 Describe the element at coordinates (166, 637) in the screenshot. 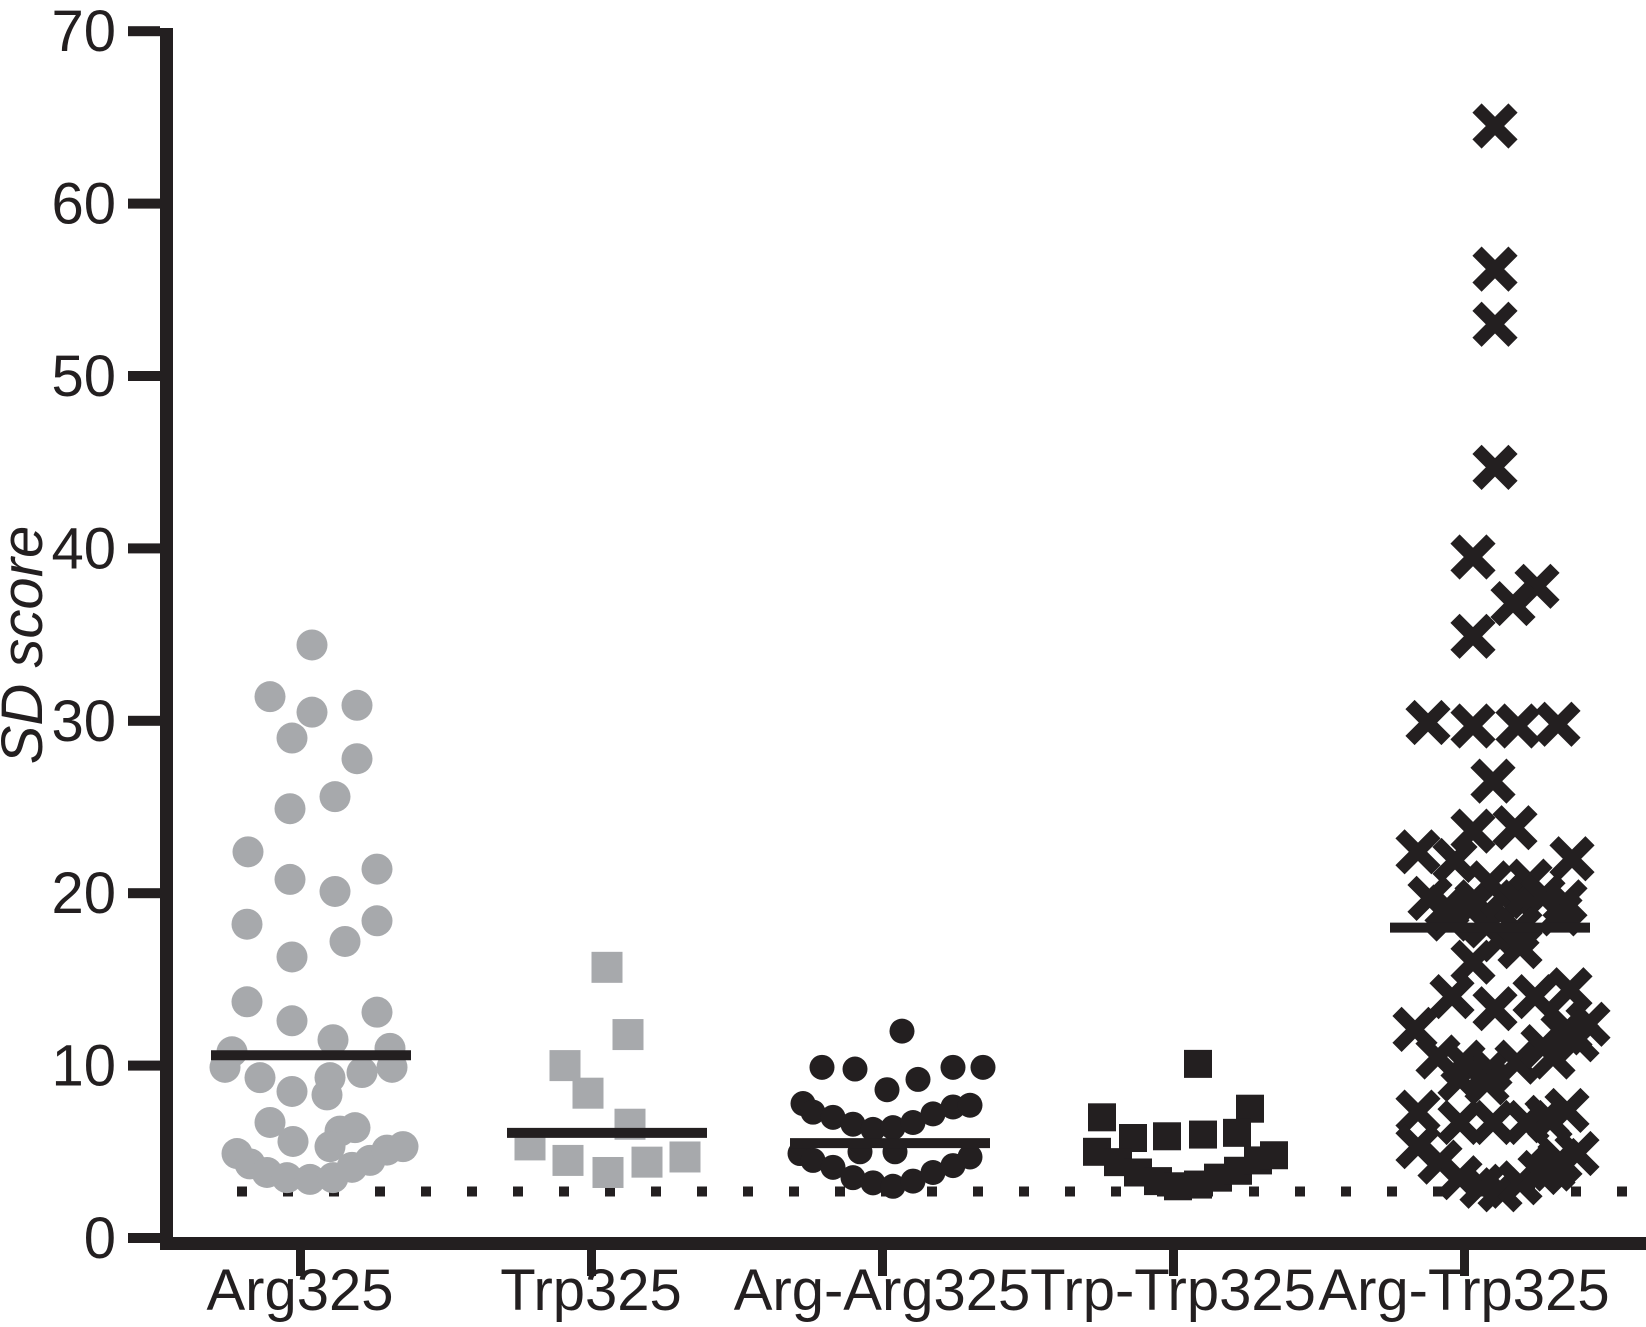

I see `y-axis-line` at that location.